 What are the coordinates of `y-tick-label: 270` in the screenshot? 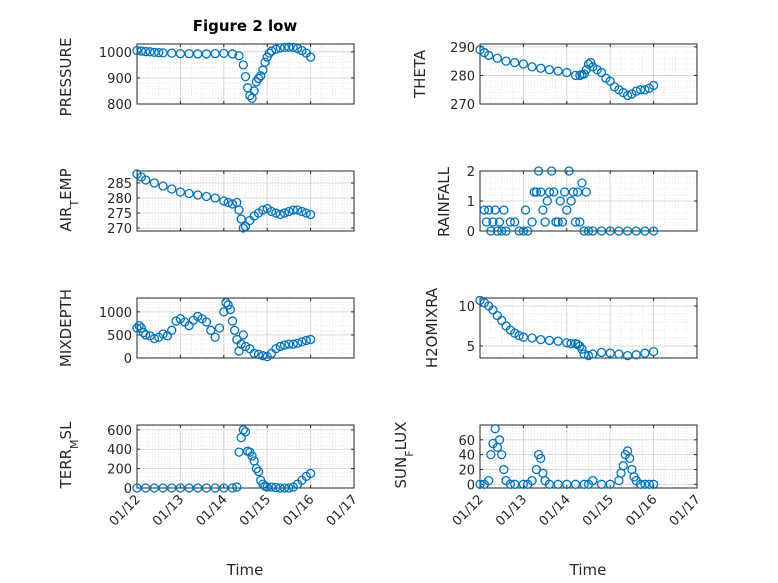 It's located at (119, 229).